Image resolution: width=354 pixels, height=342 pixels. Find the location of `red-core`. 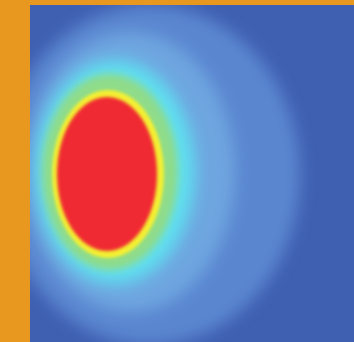

red-core is located at coordinates (107, 174).